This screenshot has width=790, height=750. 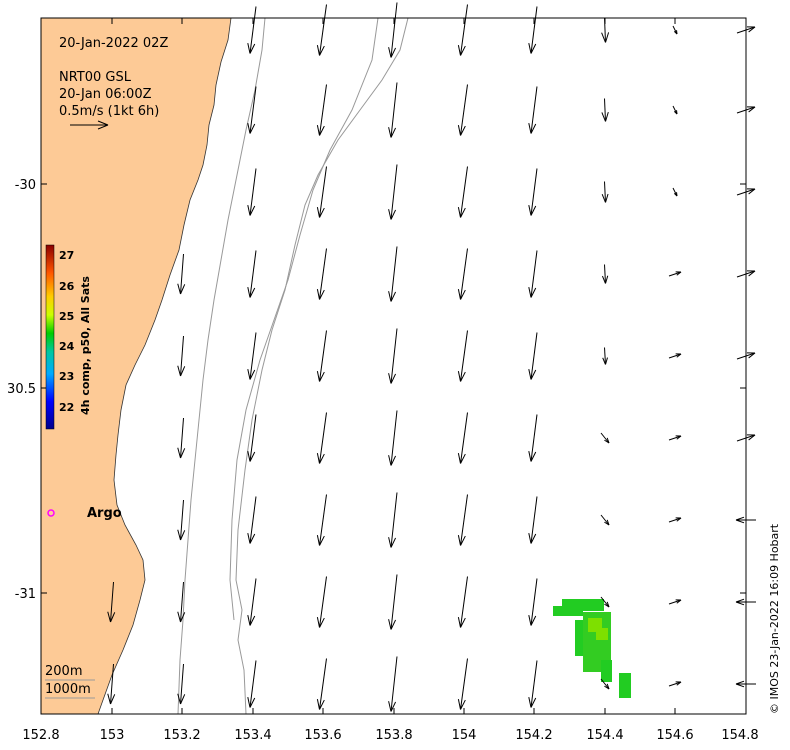 I want to click on credit-text: © IMOS 23-Jan-2022 16:09 Hobart, so click(x=774, y=618).